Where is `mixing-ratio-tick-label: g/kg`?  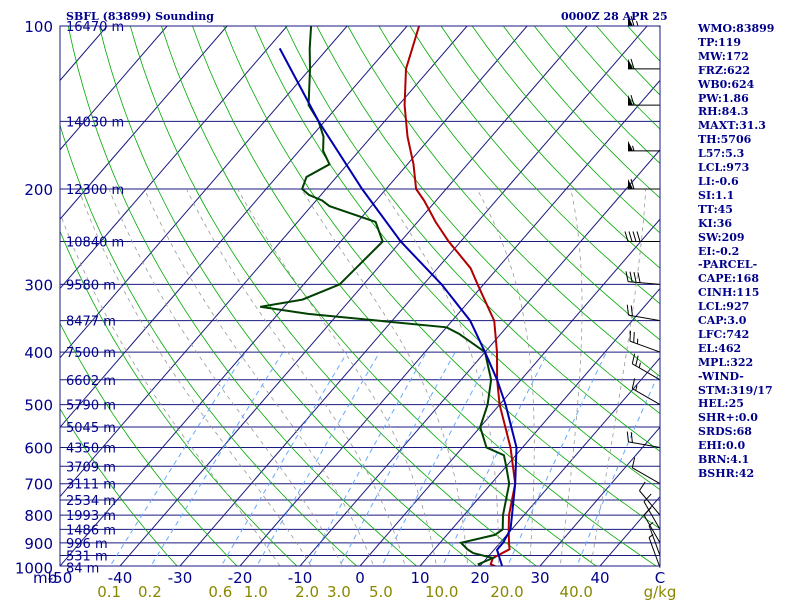
mixing-ratio-tick-label: g/kg is located at coordinates (660, 591).